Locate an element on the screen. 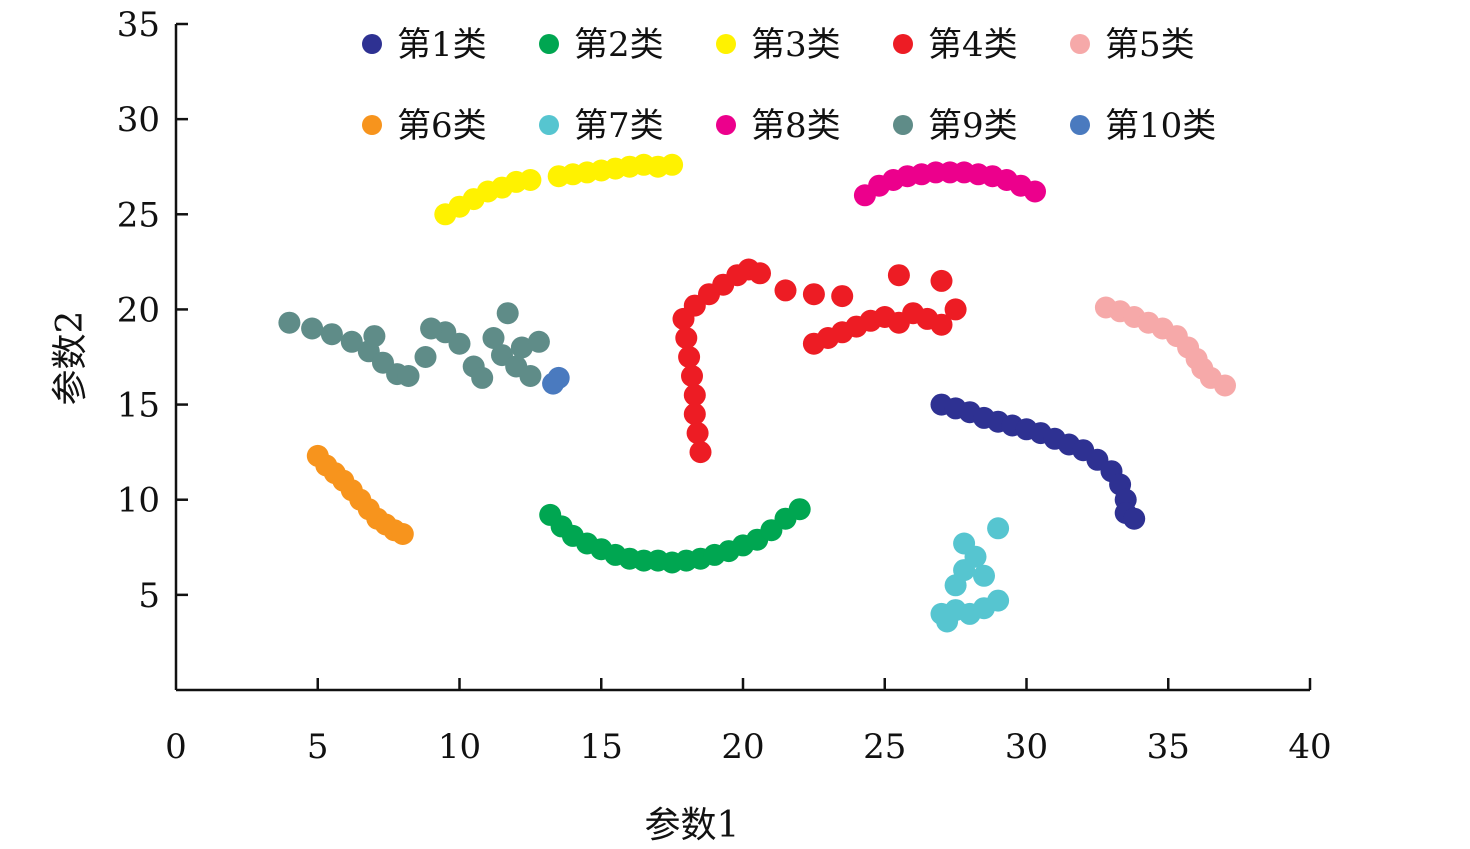 Image resolution: width=1470 pixels, height=849 pixels. legend-item: 第7类 is located at coordinates (601, 126).